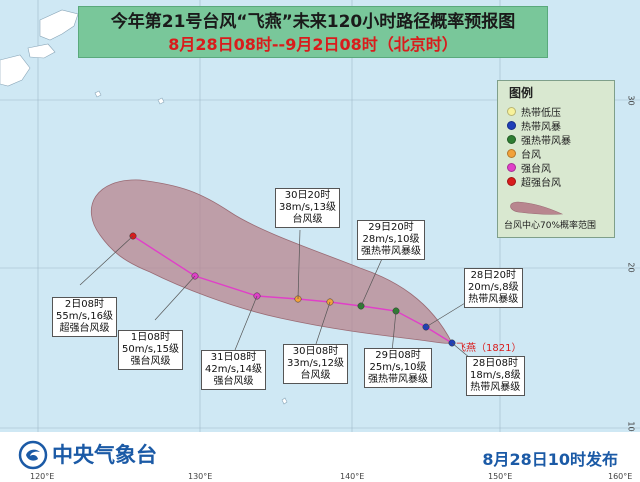  What do you see at coordinates (489, 348) in the screenshot?
I see `typhoon-name: 飞燕（1821）` at bounding box center [489, 348].